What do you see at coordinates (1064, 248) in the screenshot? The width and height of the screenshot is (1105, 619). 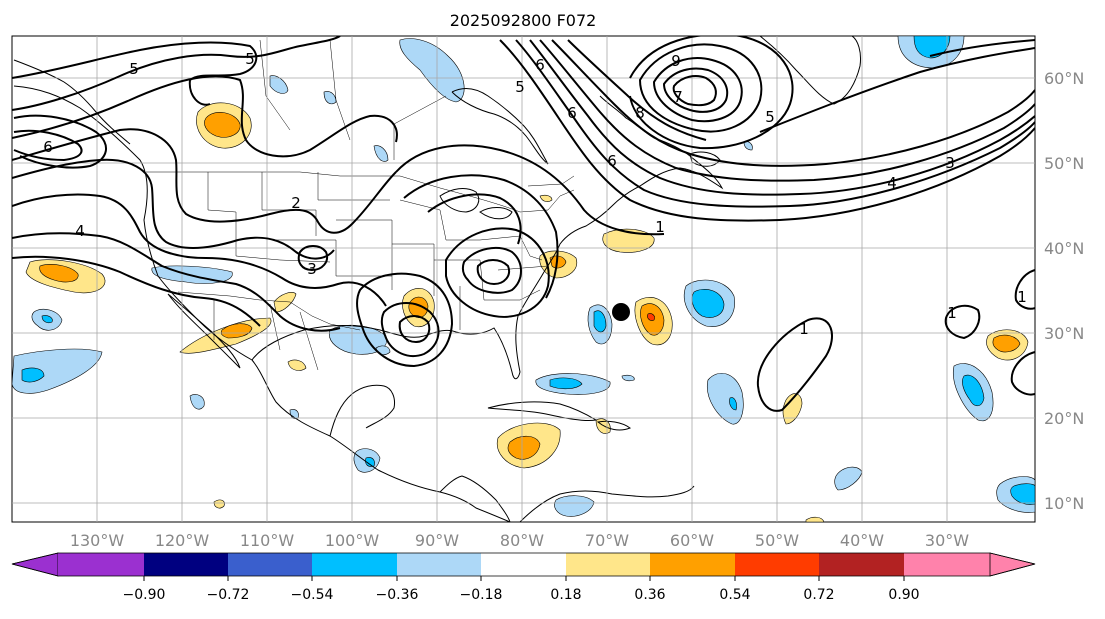 I see `lat-label: 40°N` at bounding box center [1064, 248].